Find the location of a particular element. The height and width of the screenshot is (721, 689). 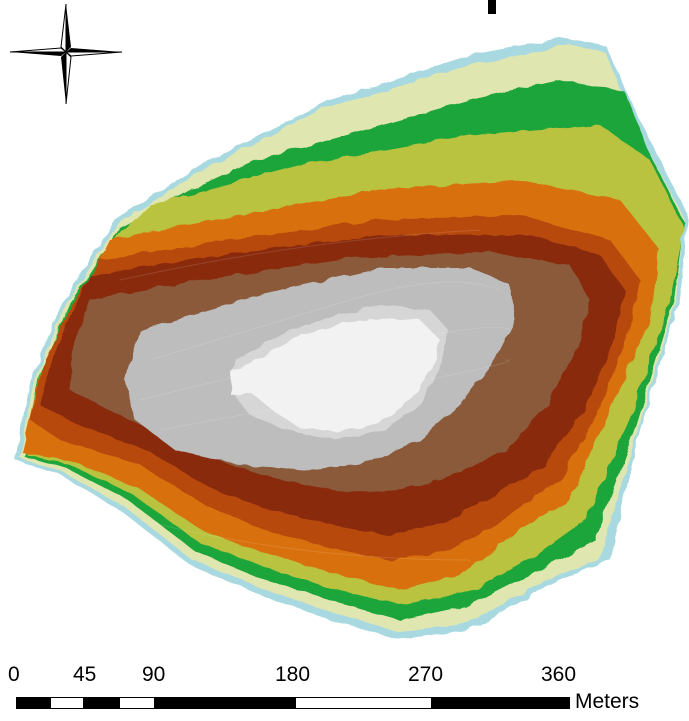

scale-tick-90: 90 is located at coordinates (154, 674).